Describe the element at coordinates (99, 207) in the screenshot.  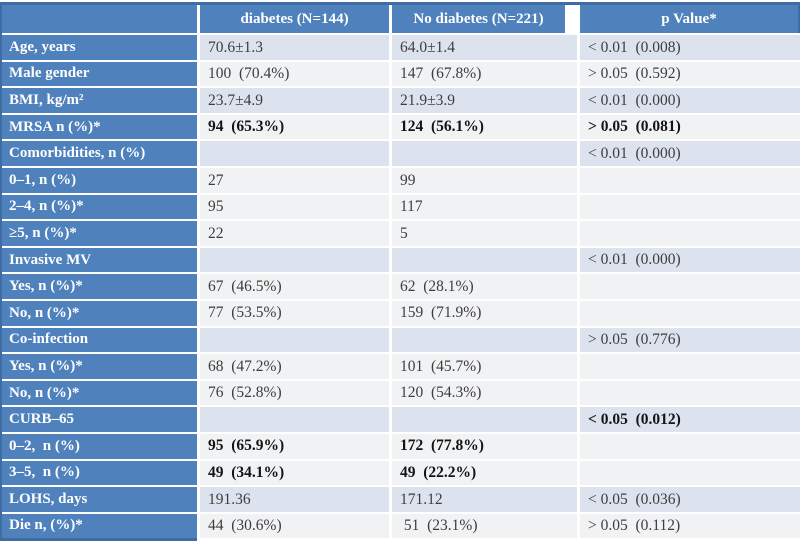
I see `row-label: 2–4, n (%)*` at that location.